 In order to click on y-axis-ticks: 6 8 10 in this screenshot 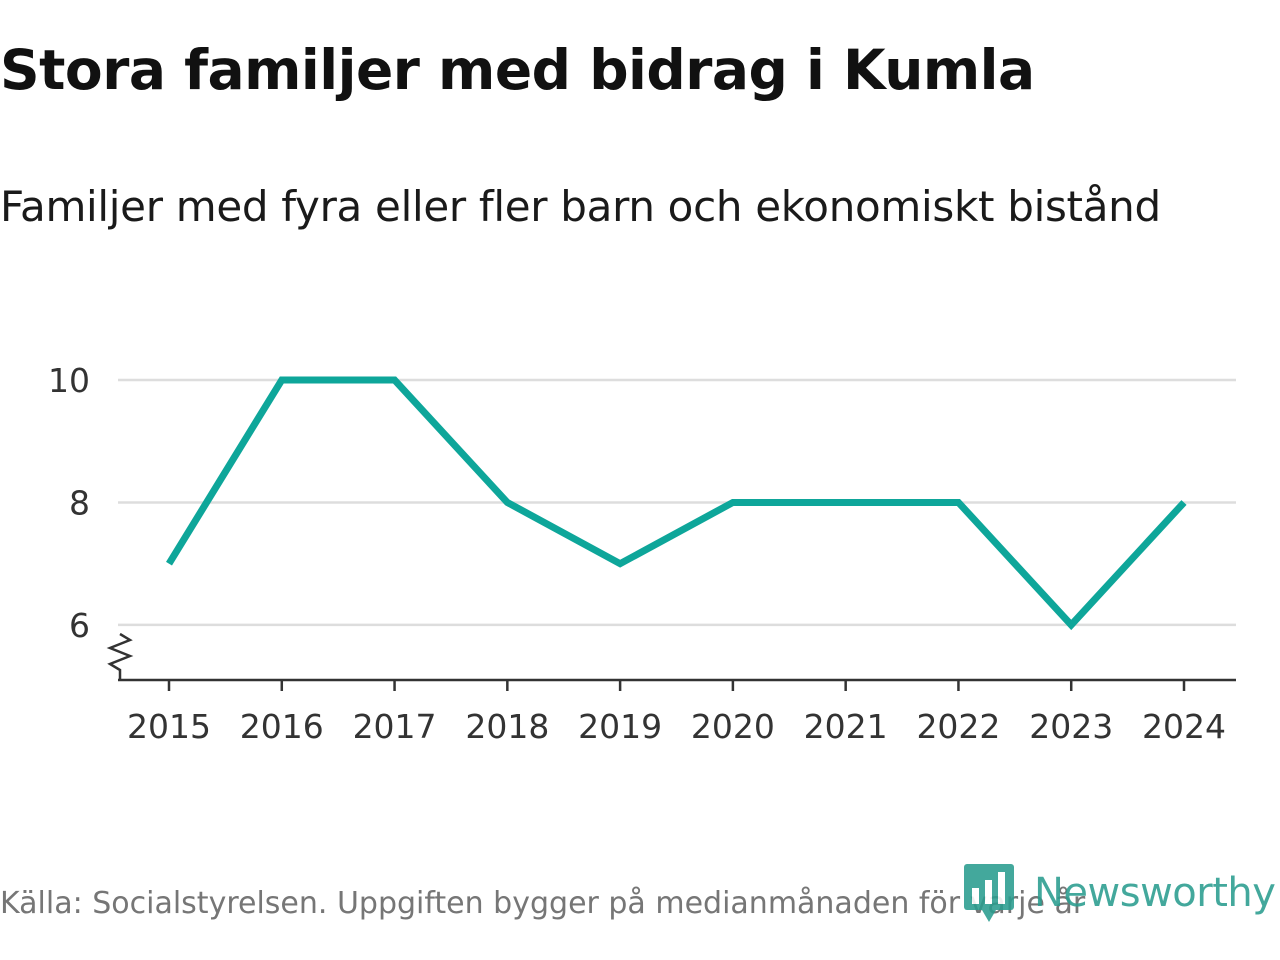, I will do `click(69, 503)`.